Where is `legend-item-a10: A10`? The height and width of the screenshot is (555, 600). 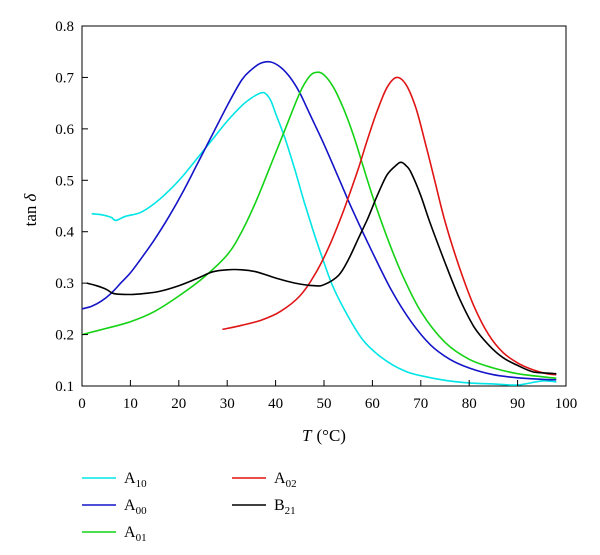 legend-item-a10: A10 is located at coordinates (114, 480).